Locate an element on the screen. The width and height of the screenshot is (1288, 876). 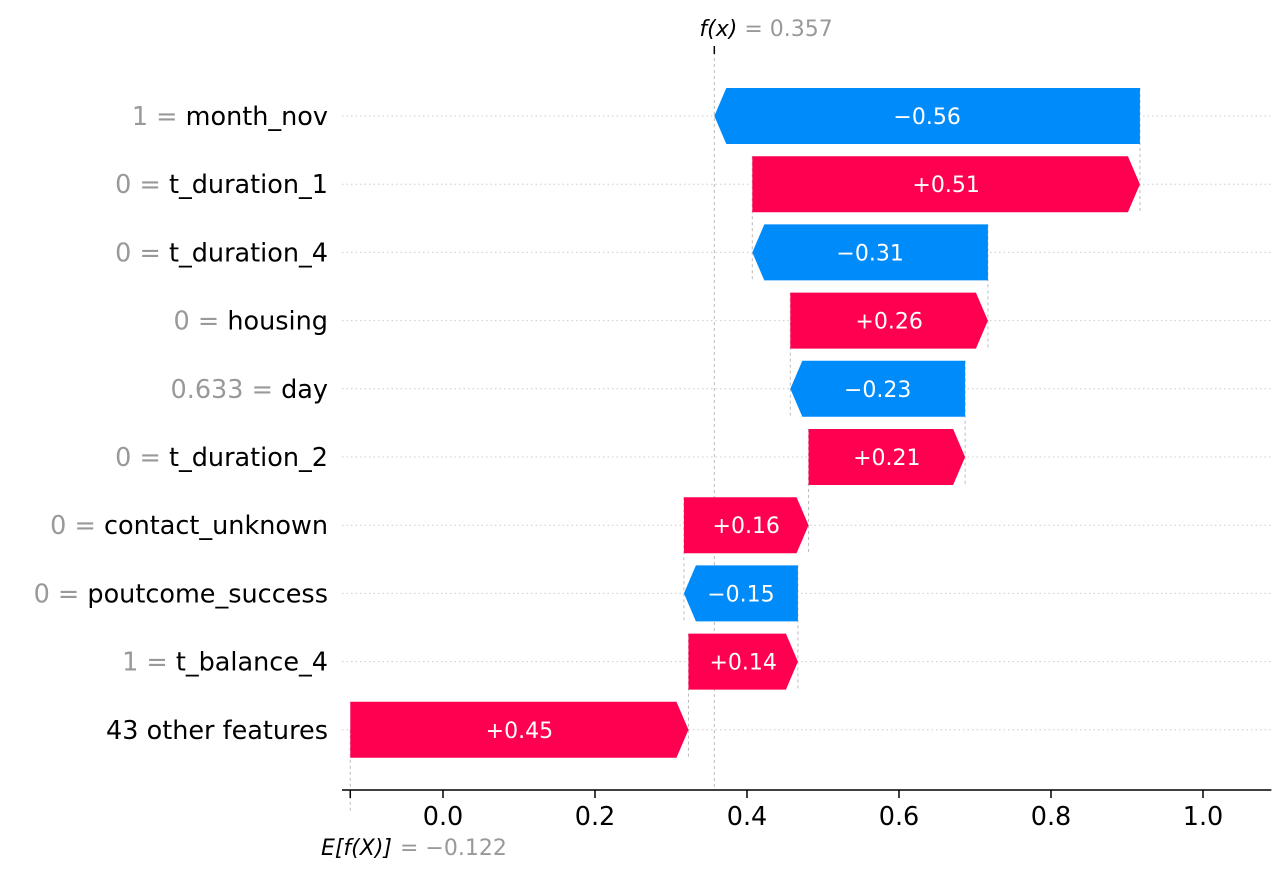
bar-value-label: −0.23 is located at coordinates (877, 390).